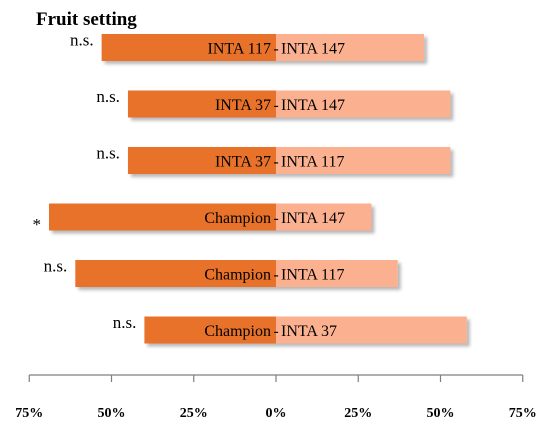 The width and height of the screenshot is (550, 428). Describe the element at coordinates (86, 19) in the screenshot. I see `chart-title: Fruit setting` at that location.